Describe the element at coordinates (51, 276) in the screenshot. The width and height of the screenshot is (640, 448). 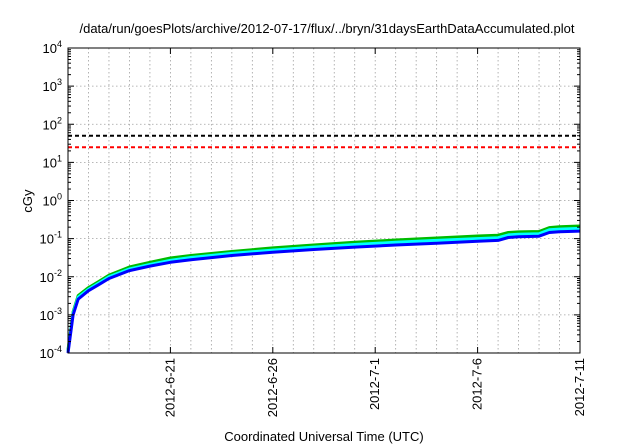
I see `y-tick-label: 10⁻²` at that location.